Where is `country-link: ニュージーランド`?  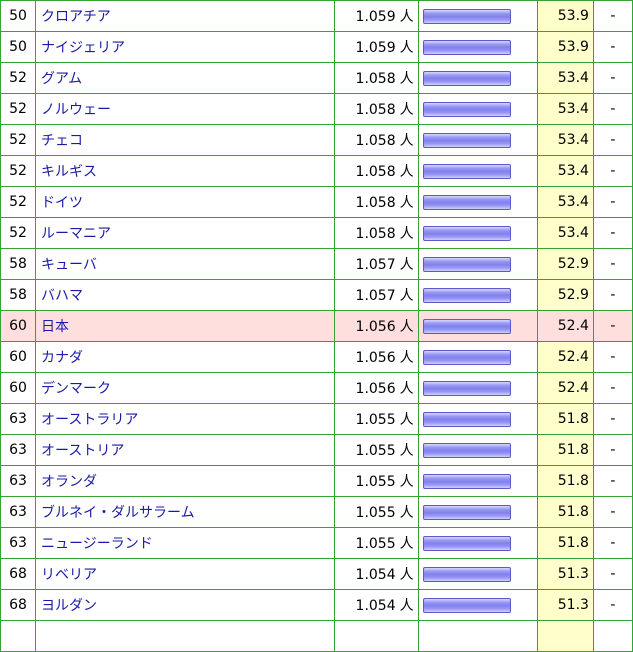
country-link: ニュージーランド is located at coordinates (97, 544).